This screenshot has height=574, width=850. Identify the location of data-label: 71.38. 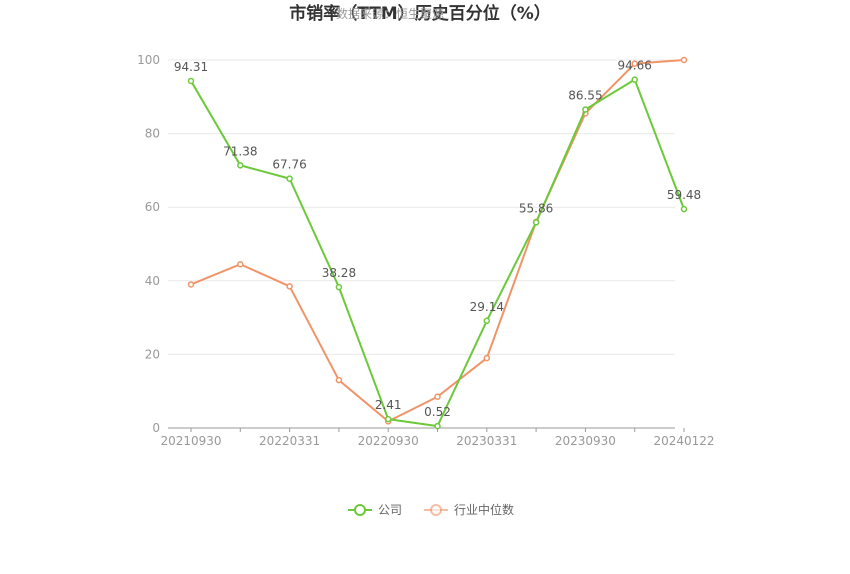
(240, 151).